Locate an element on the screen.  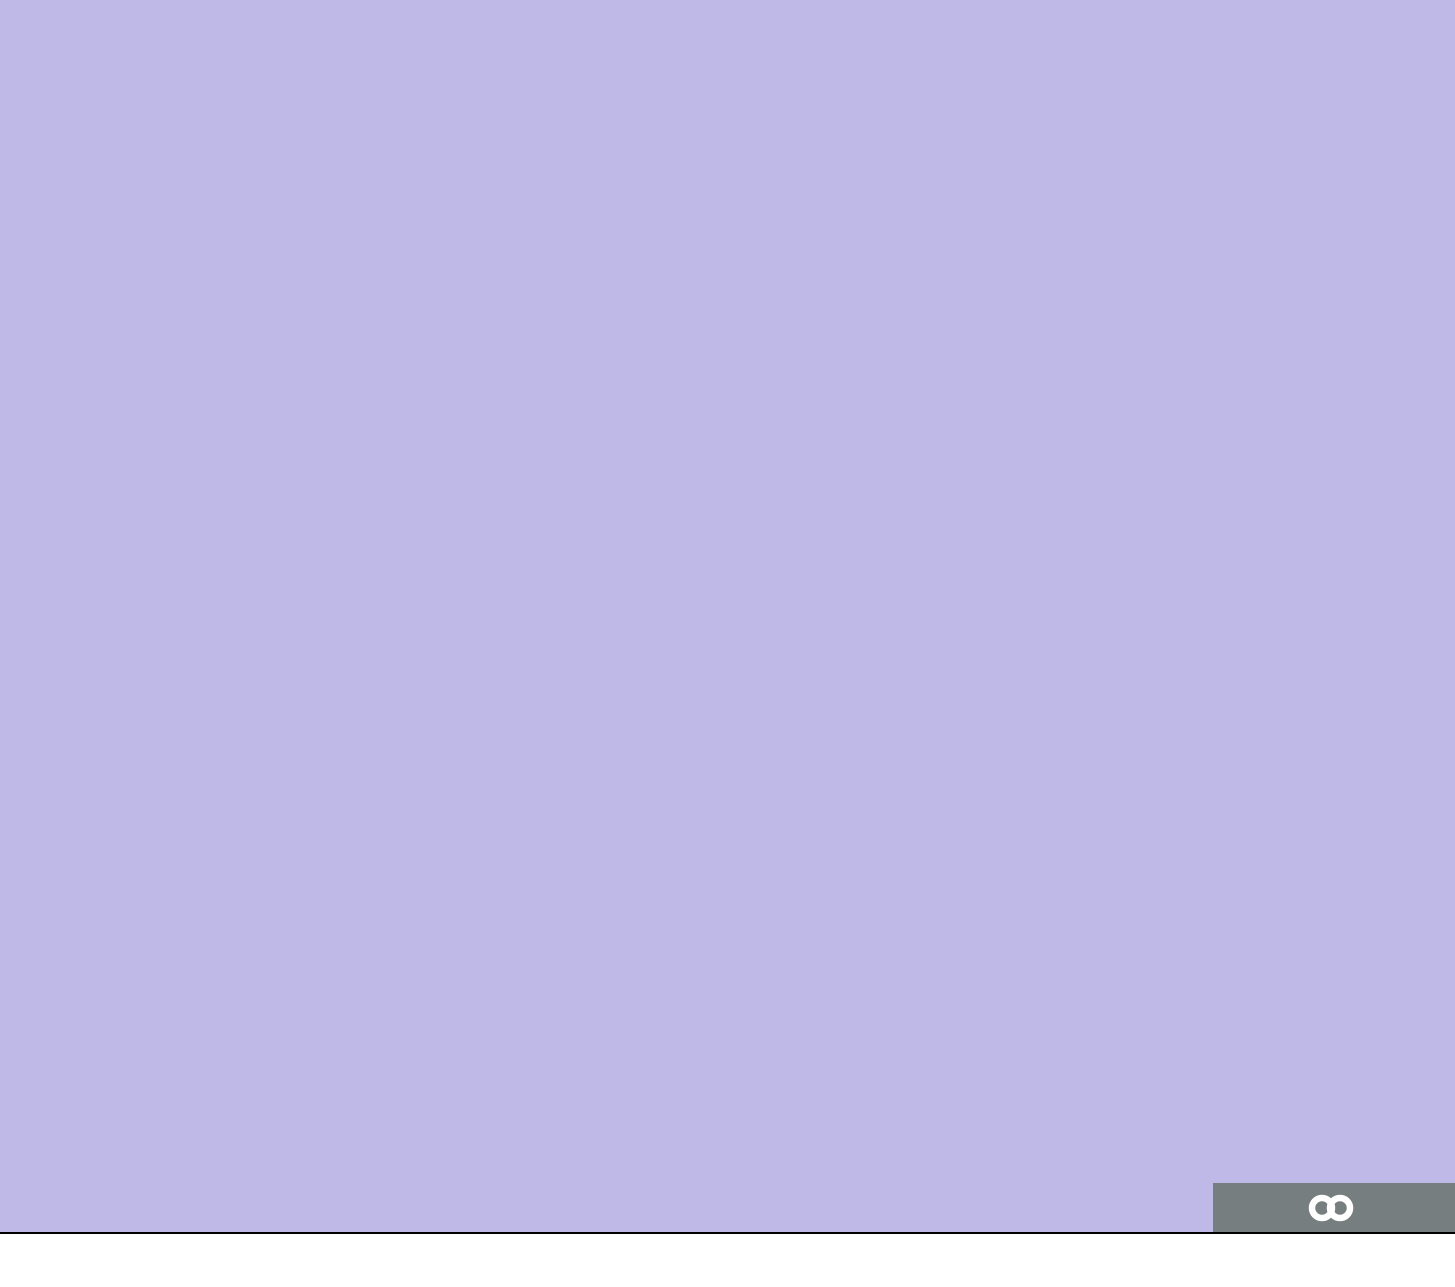
ecmwf-logo is located at coordinates (1334, 1207).